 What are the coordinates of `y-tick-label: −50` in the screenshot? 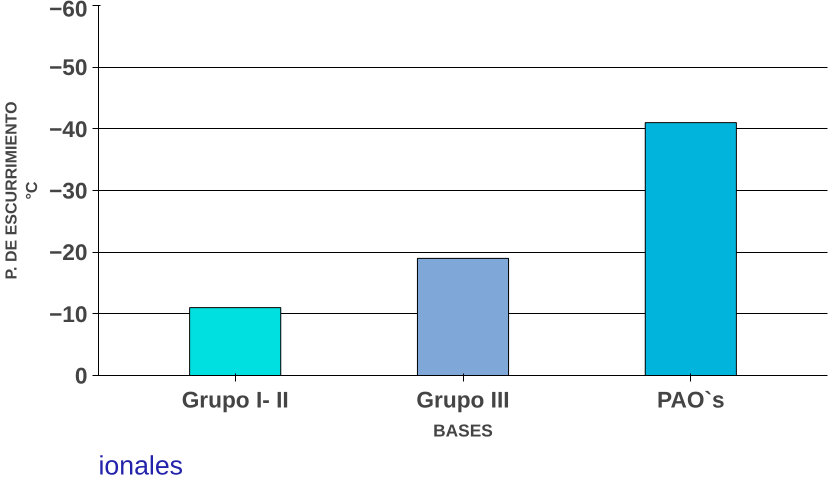 It's located at (68, 67).